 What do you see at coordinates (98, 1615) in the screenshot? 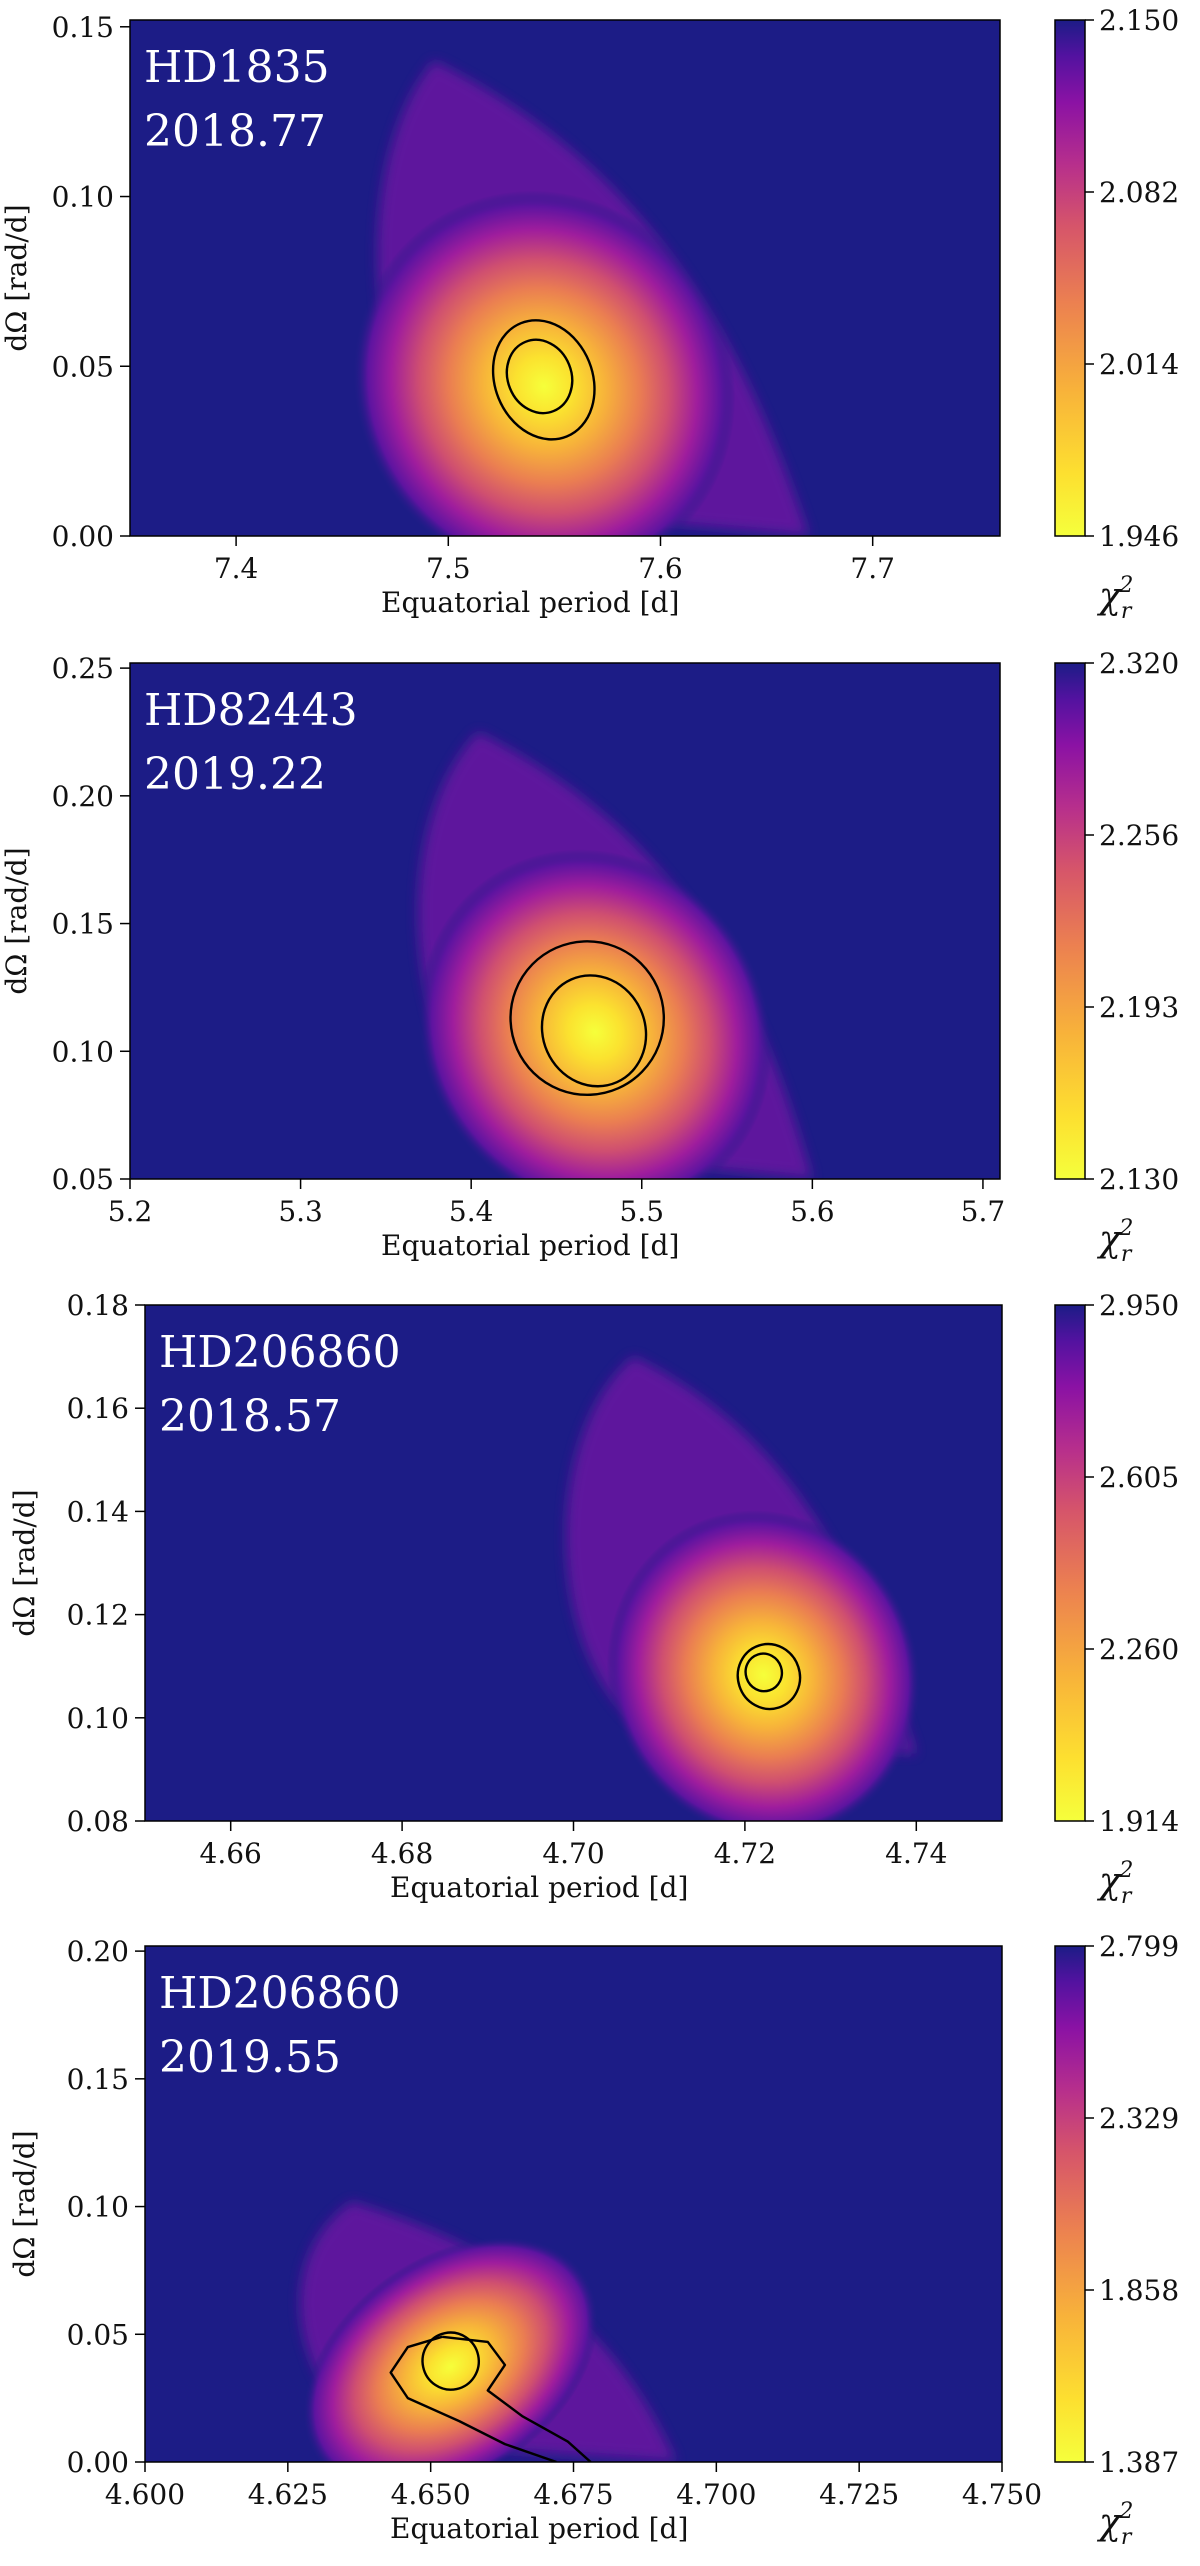
I see `y-tick-label: 0.12` at bounding box center [98, 1615].